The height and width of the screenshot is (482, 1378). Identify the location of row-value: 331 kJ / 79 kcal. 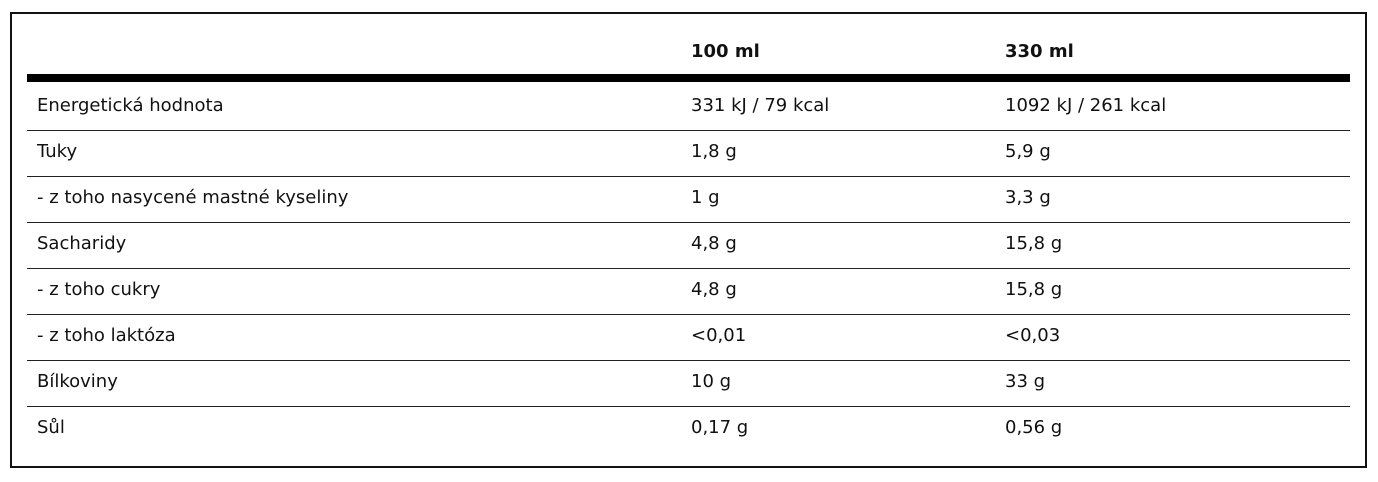
(760, 105).